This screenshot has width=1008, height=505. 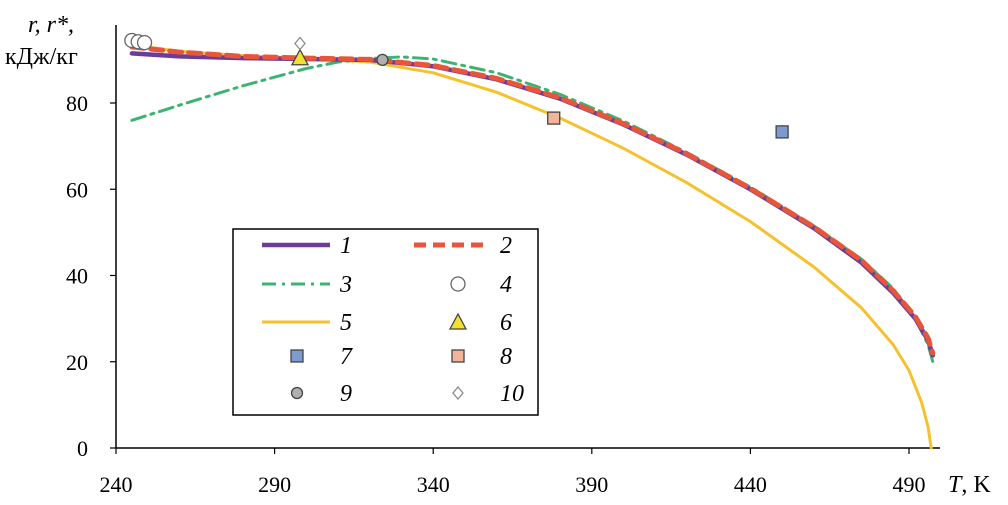 I want to click on y-axis-title-line1: r, r*,, so click(x=51, y=25).